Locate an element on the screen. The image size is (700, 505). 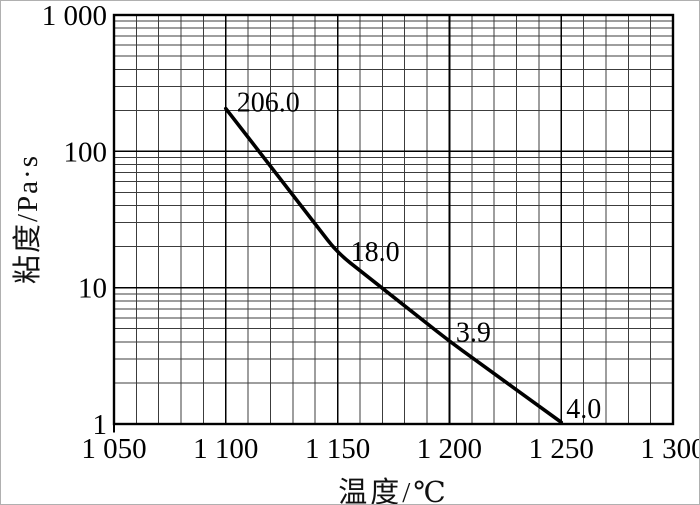
y-tick-label: 1 000 is located at coordinates (74, 16).